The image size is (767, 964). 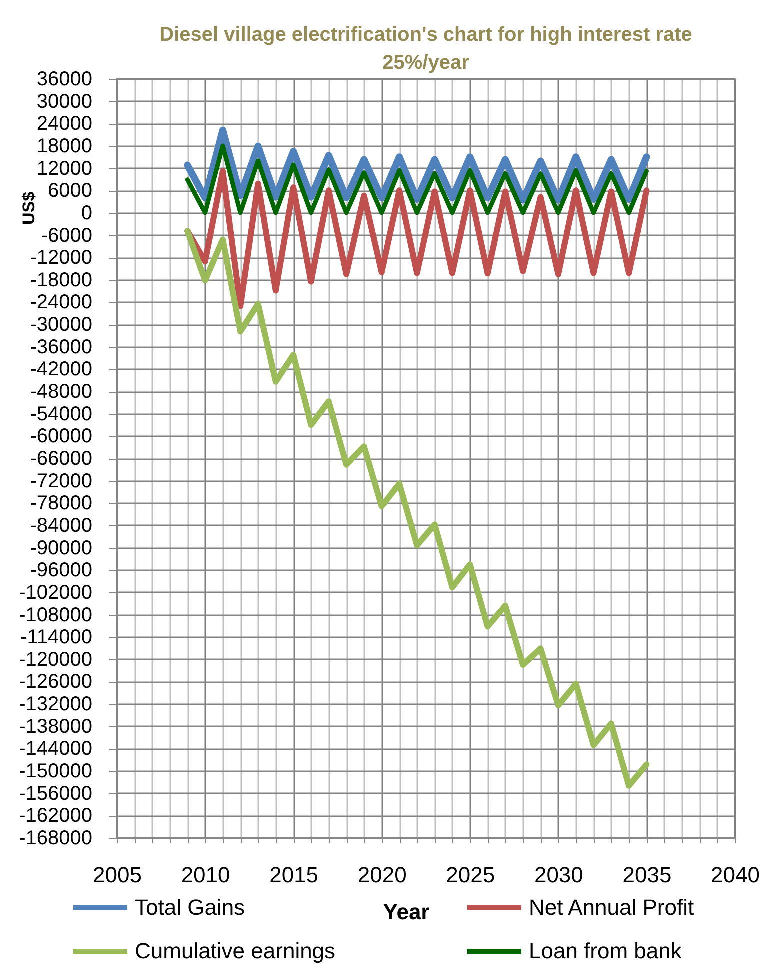 What do you see at coordinates (235, 951) in the screenshot?
I see `legend-label: Cumulative earnings` at bounding box center [235, 951].